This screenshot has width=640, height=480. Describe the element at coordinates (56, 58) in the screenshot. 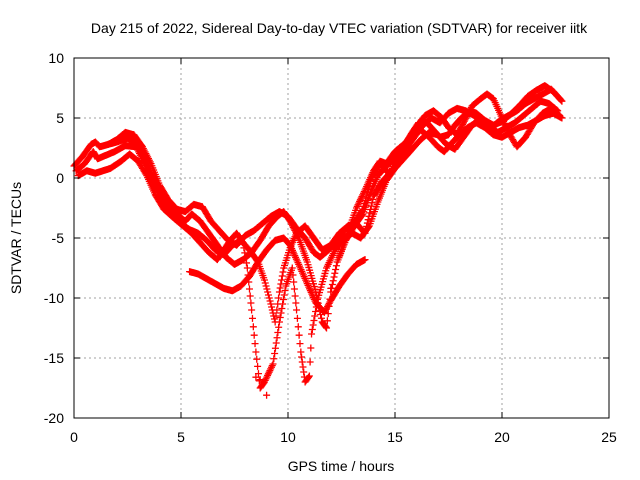

I see `y-tick-label: 10` at that location.